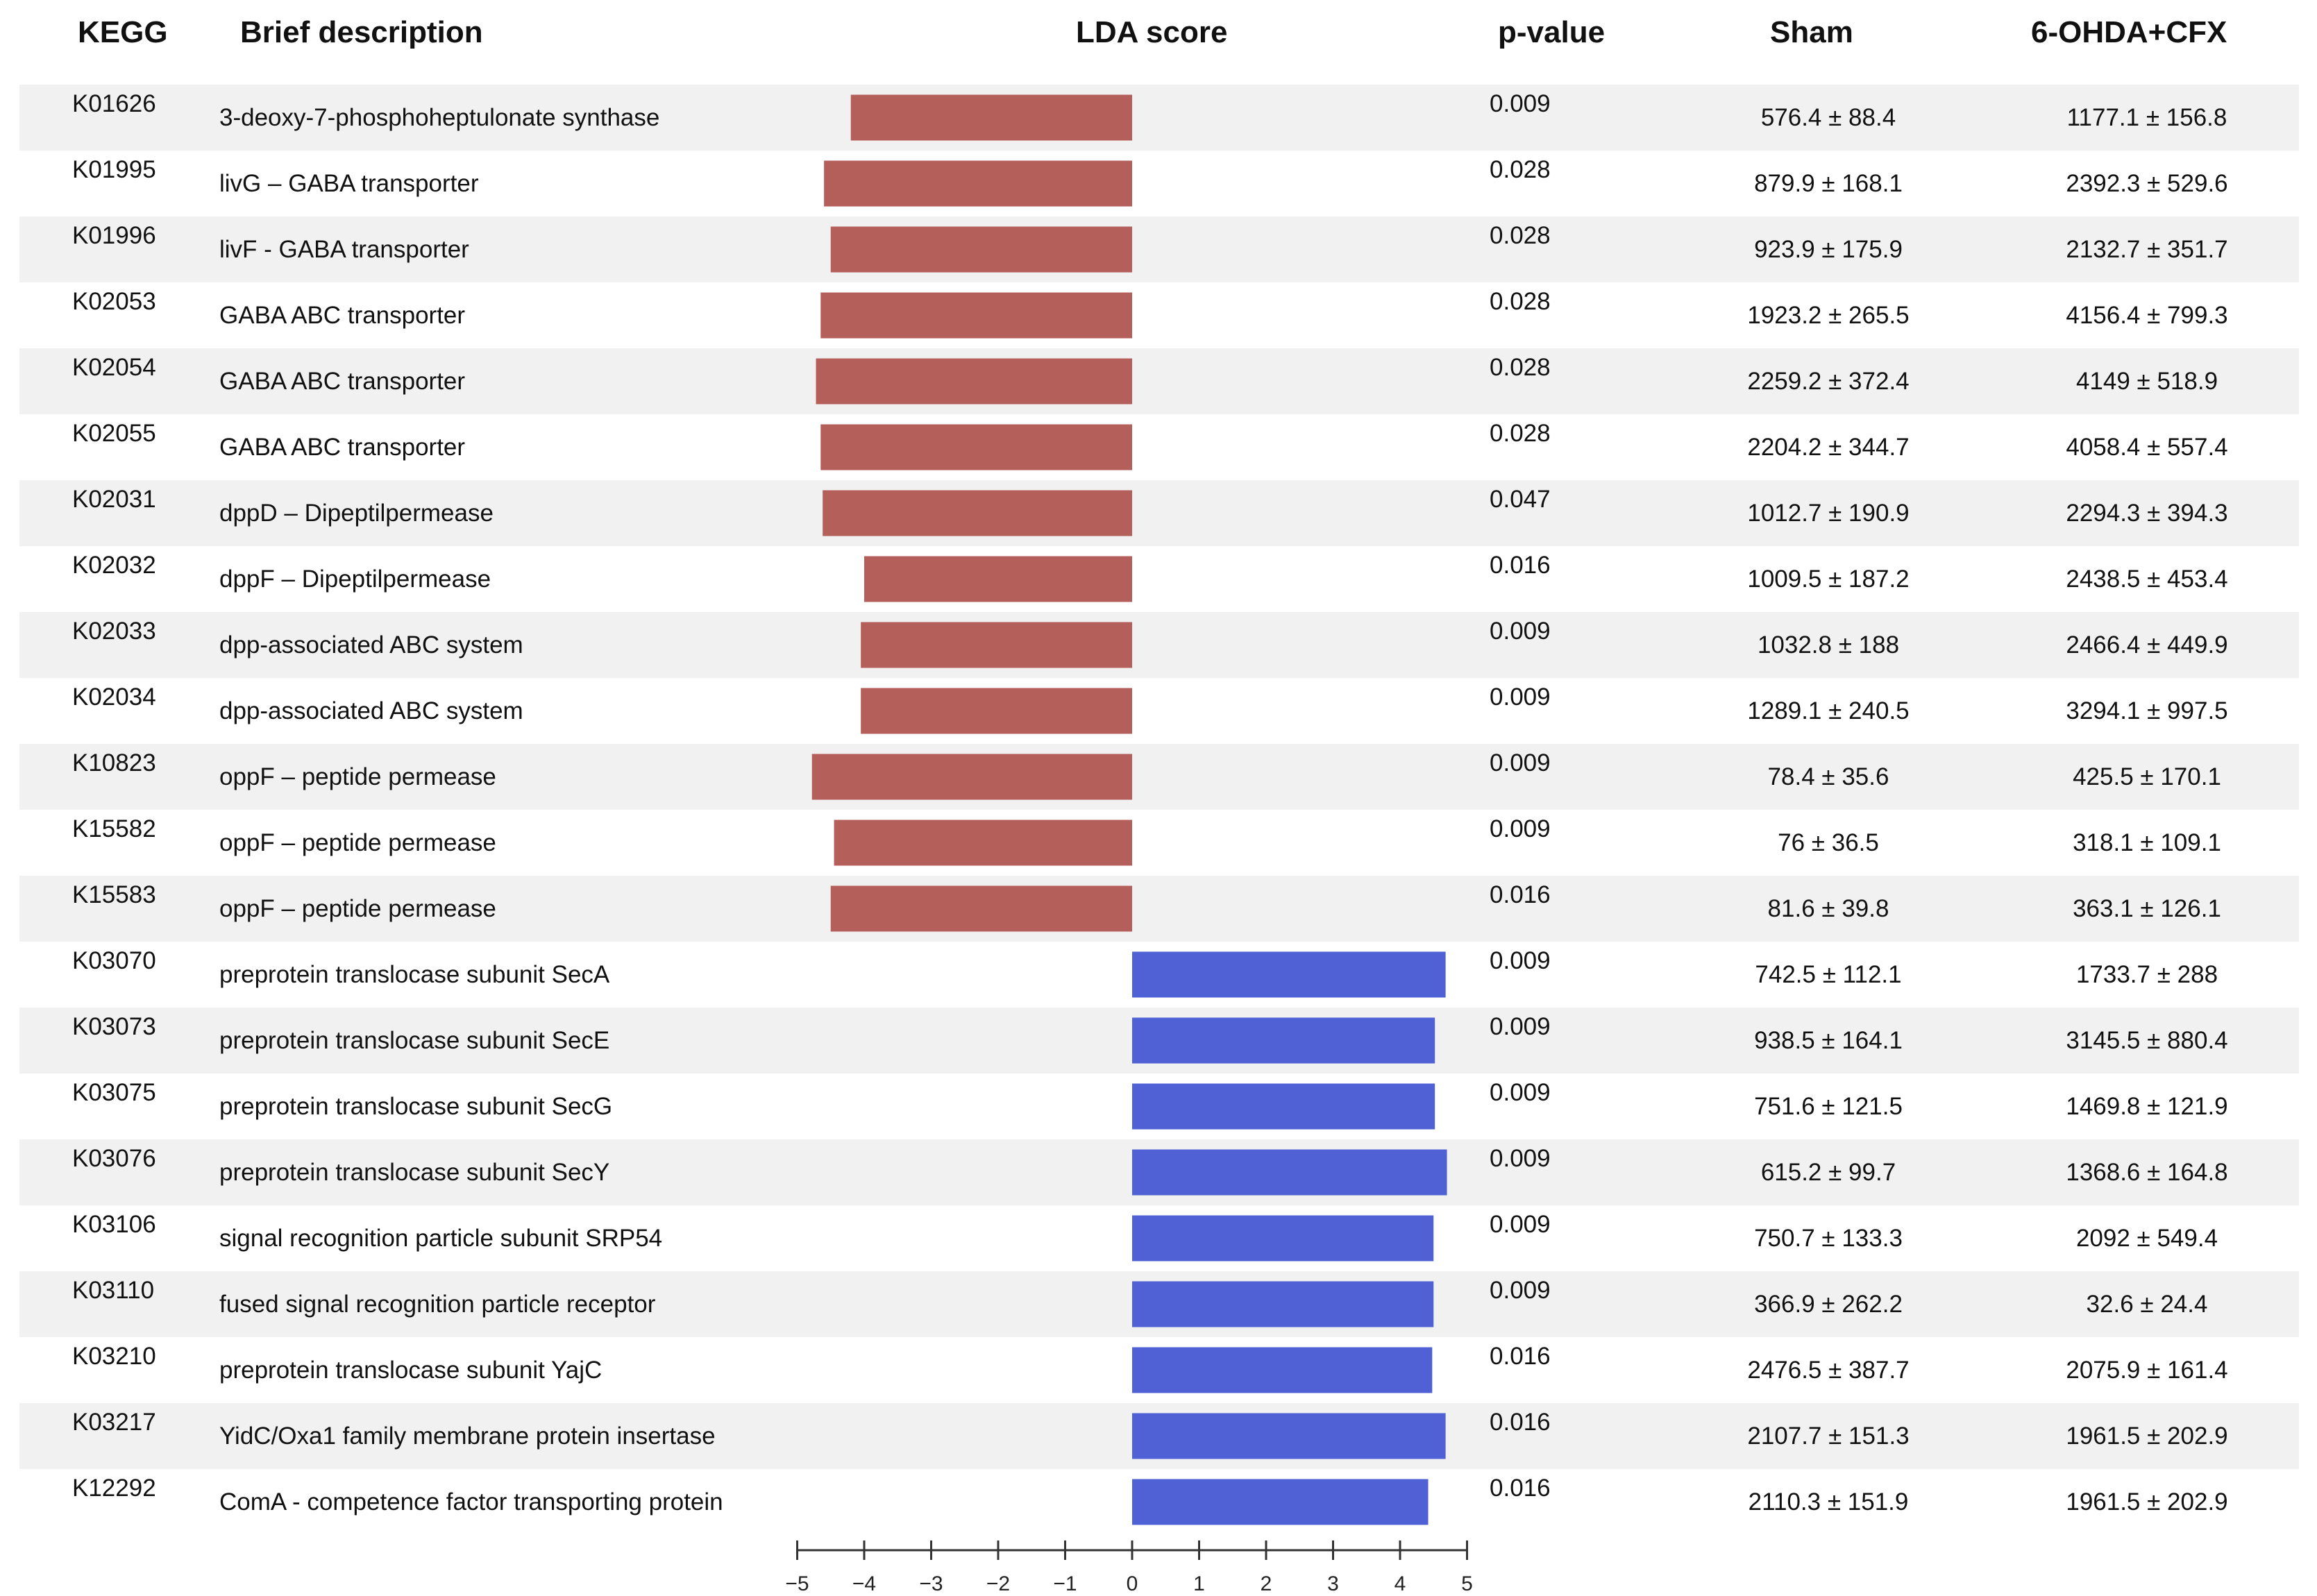 Image resolution: width=2317 pixels, height=1596 pixels. Describe the element at coordinates (361, 32) in the screenshot. I see `header-description: Brief description` at that location.